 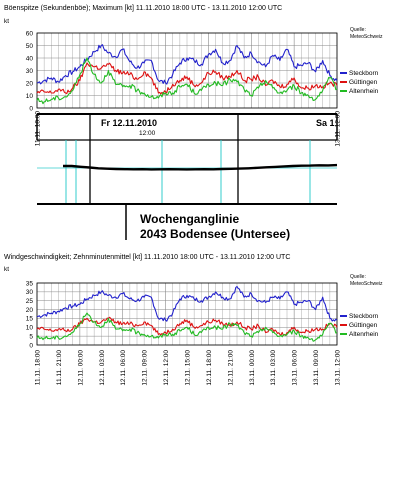 What do you see at coordinates (338, 368) in the screenshot?
I see `g3-x-tick-label: 13.11. 12:00` at bounding box center [338, 368].